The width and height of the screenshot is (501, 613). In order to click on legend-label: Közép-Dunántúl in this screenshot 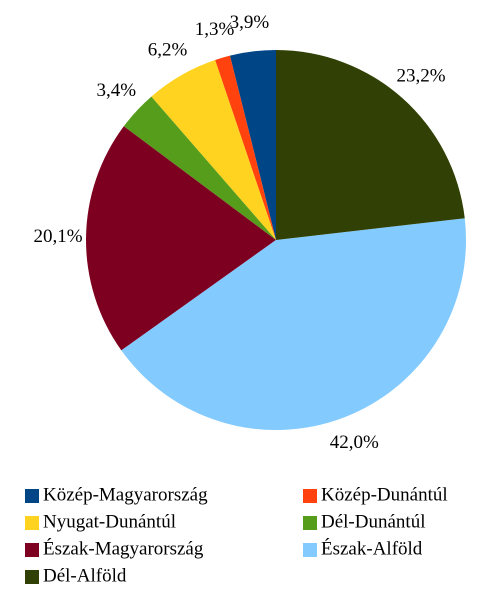, I will do `click(384, 494)`.